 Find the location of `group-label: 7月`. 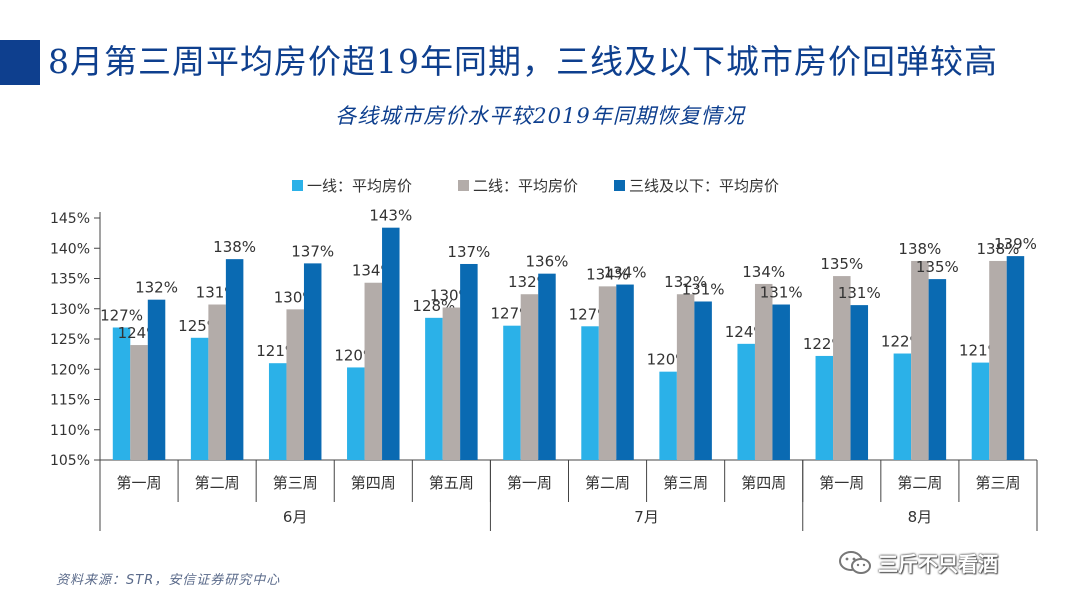

group-label: 7月 is located at coordinates (646, 517).